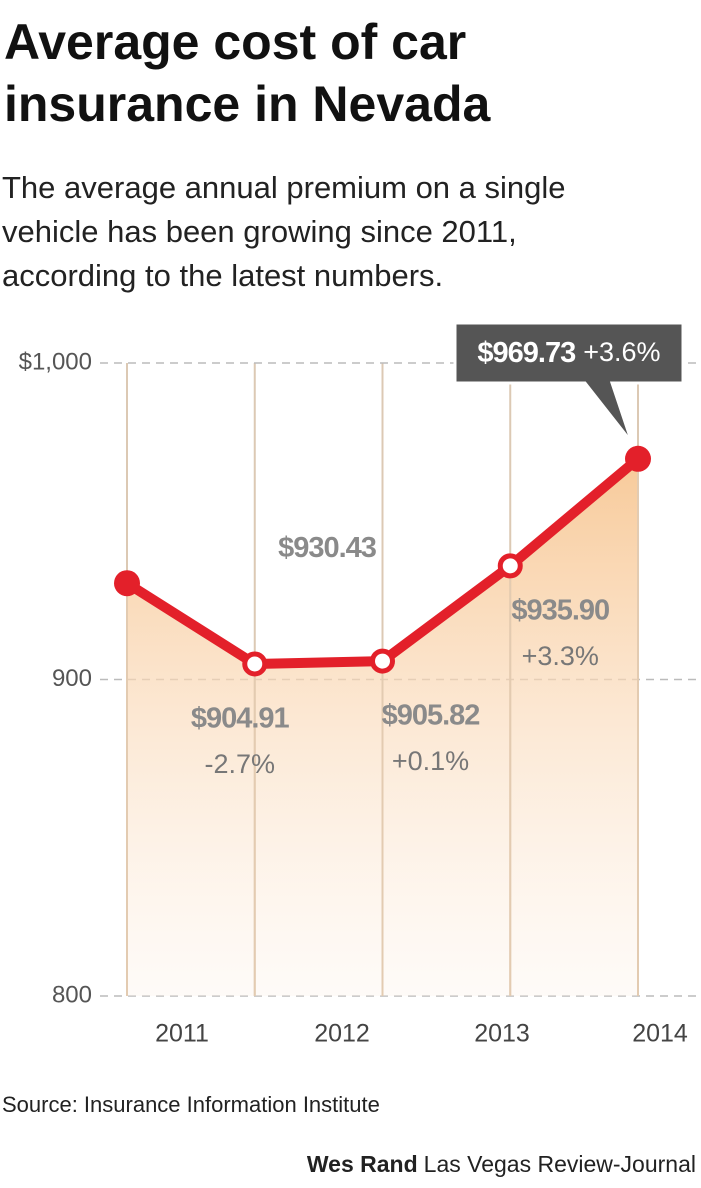 The image size is (701, 1188). What do you see at coordinates (191, 1104) in the screenshot?
I see `source: Source: Insurance Information Institute` at bounding box center [191, 1104].